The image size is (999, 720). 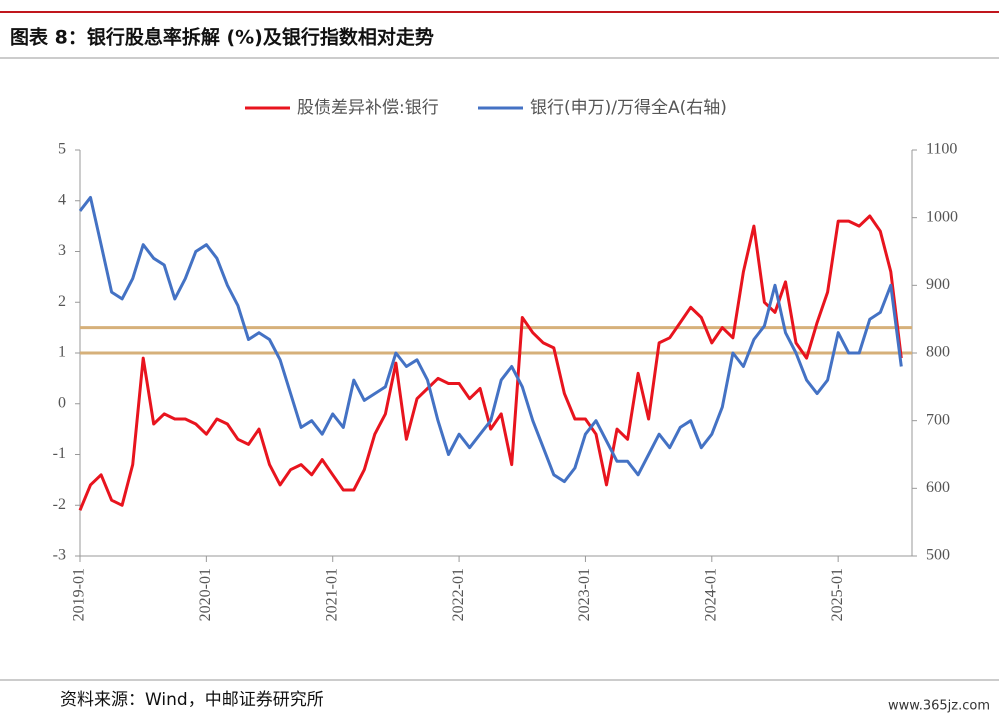 I want to click on x-tick-label: 2022-01, so click(x=458, y=594).